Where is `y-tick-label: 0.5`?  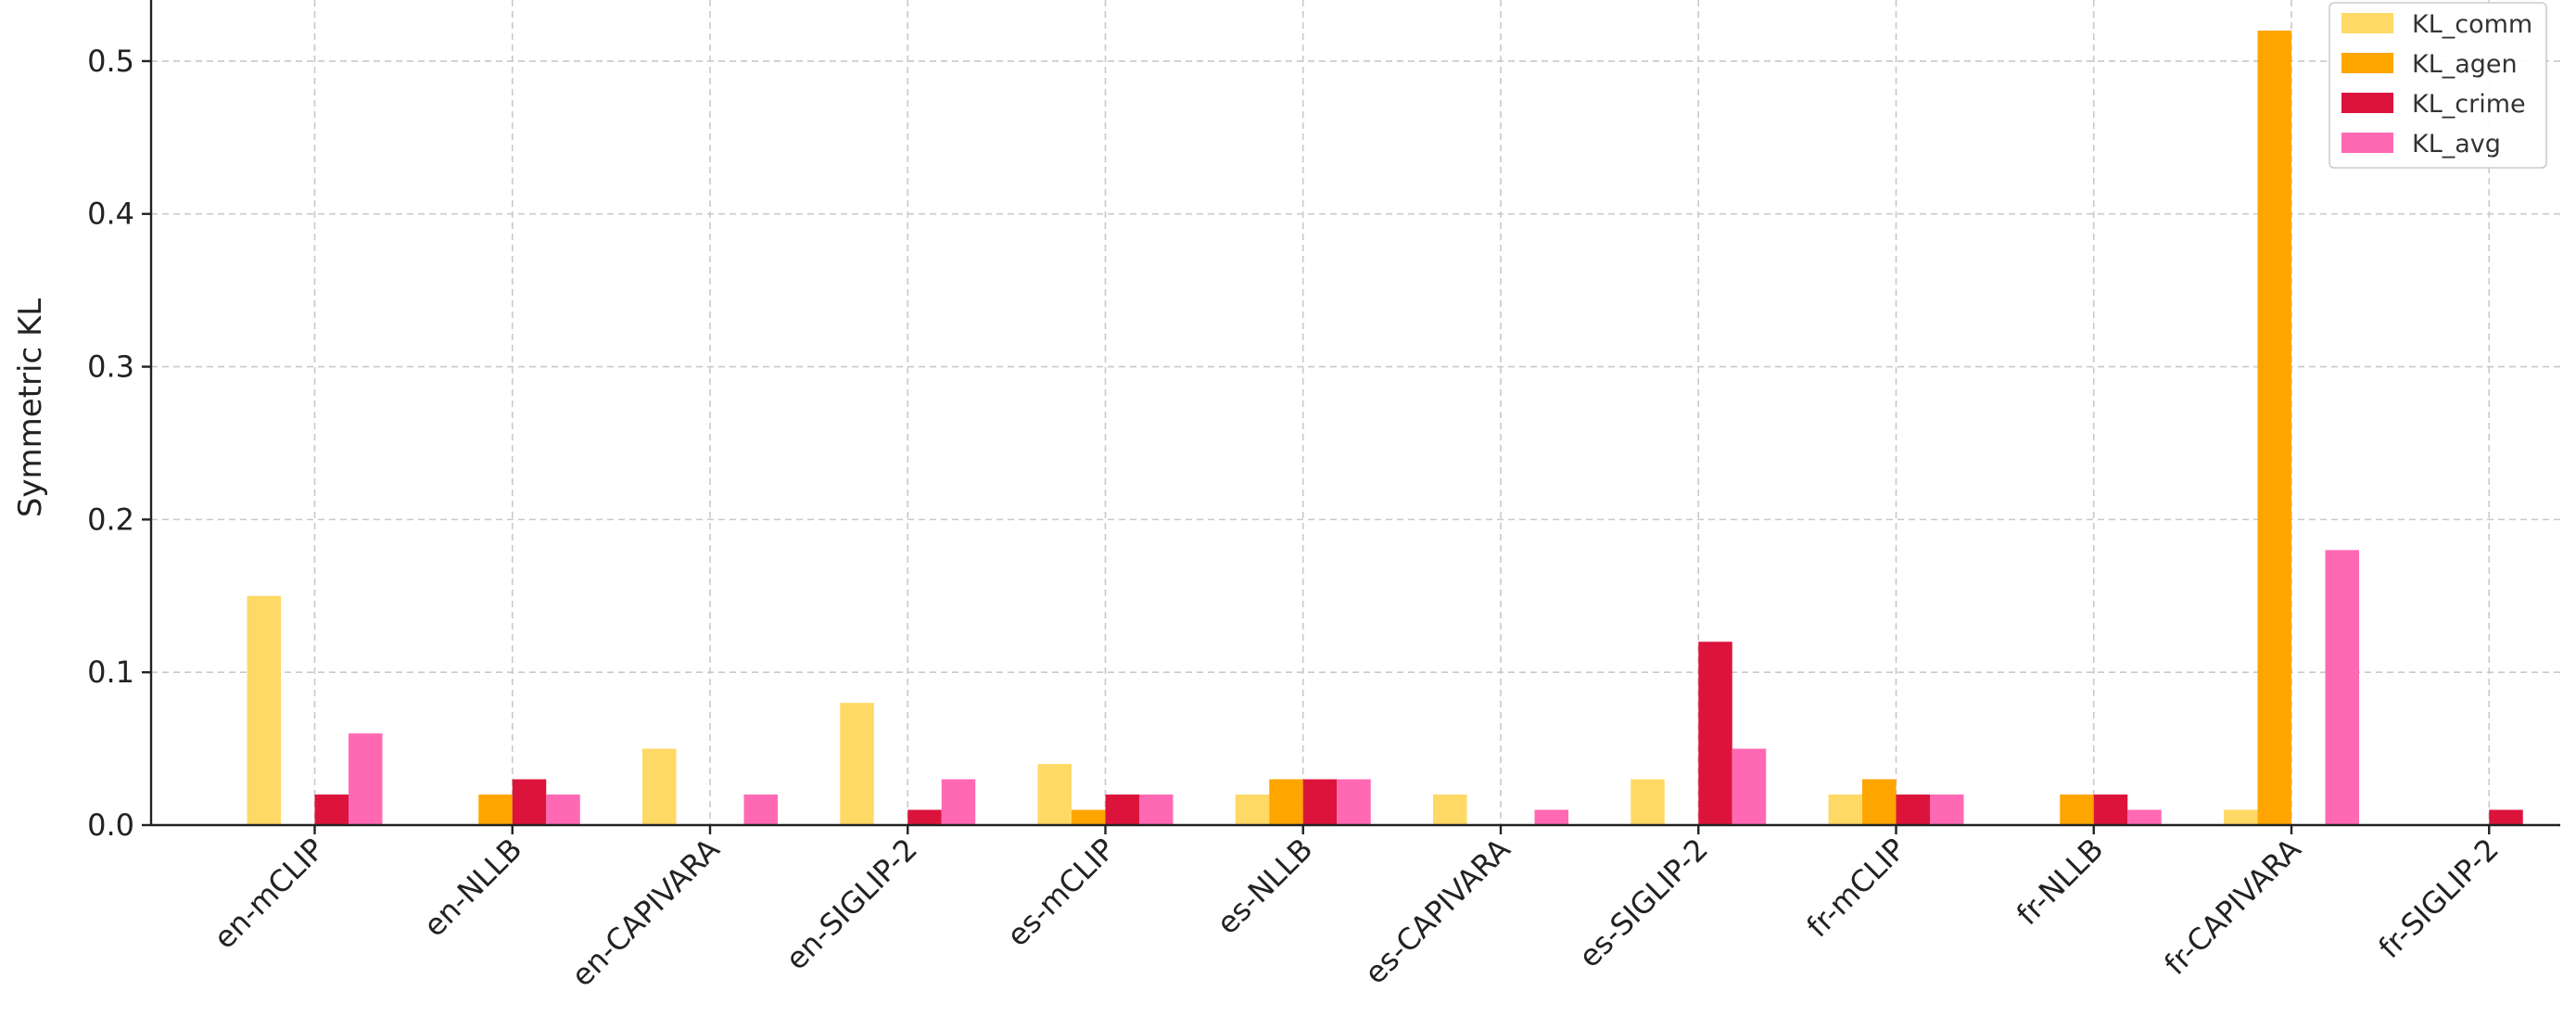
y-tick-label: 0.5 is located at coordinates (110, 61).